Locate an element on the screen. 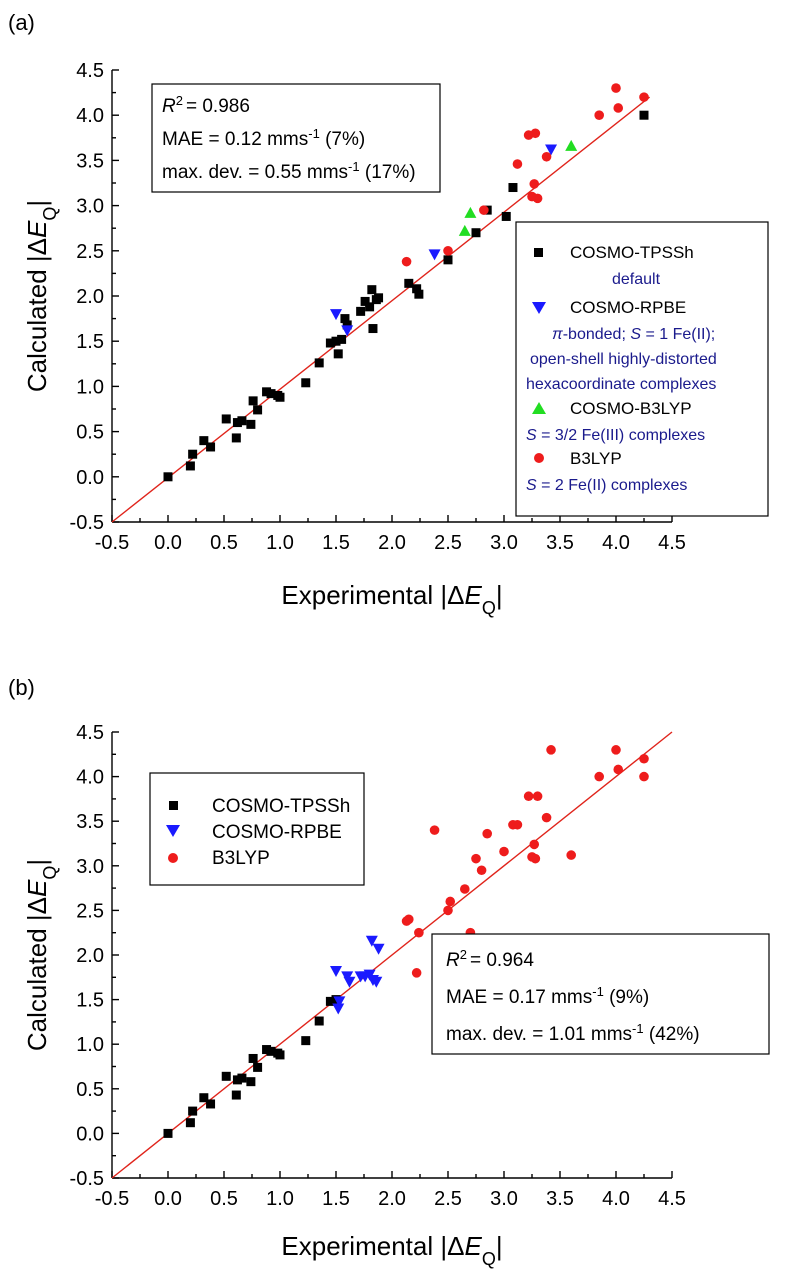 The image size is (795, 1271). legend-a-b3lyp-text: = 2 Fe(II) complexes is located at coordinates (612, 485).